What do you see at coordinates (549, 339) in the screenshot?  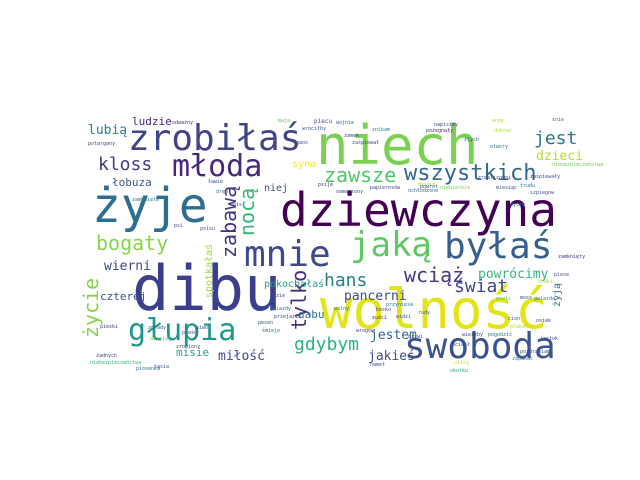 I see `cloud-word: jestok` at bounding box center [549, 339].